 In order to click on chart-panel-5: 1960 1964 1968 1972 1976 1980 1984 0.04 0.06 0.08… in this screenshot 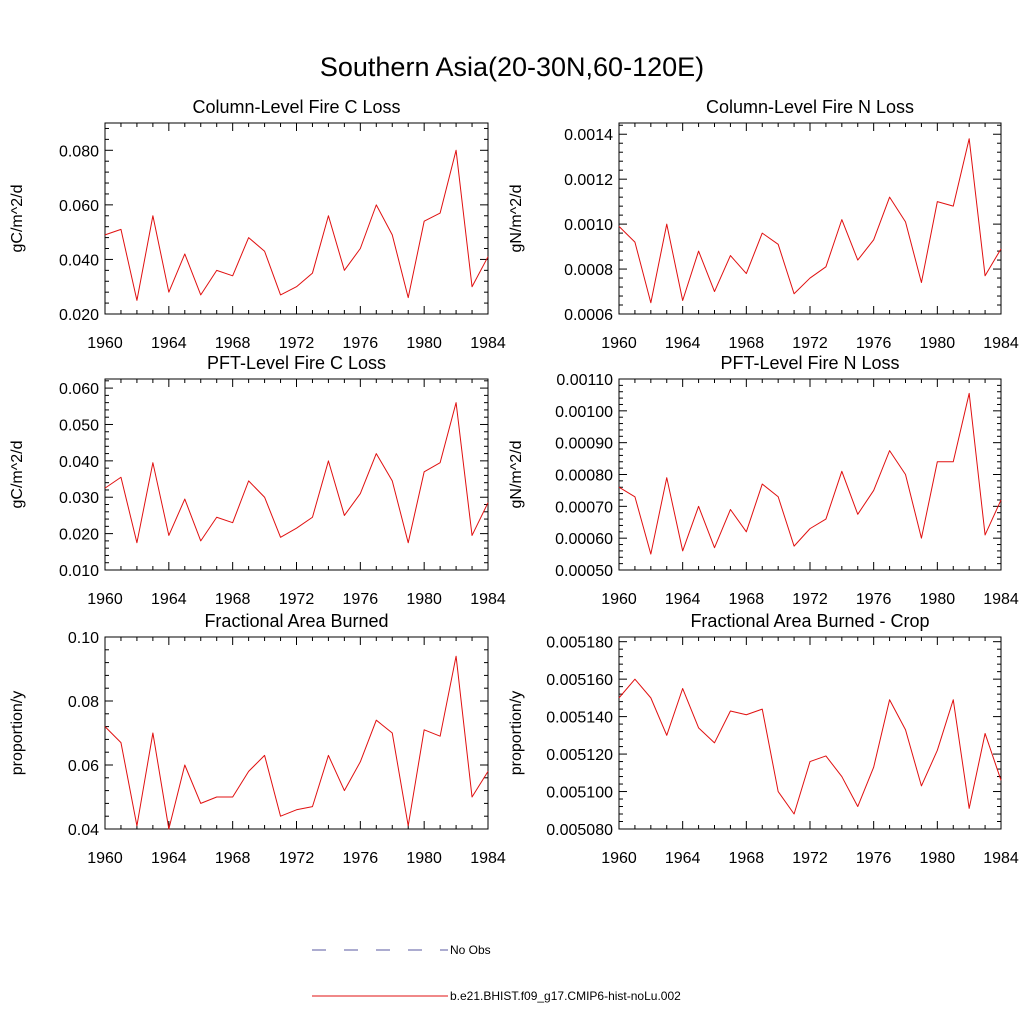, I will do `click(257, 739)`.